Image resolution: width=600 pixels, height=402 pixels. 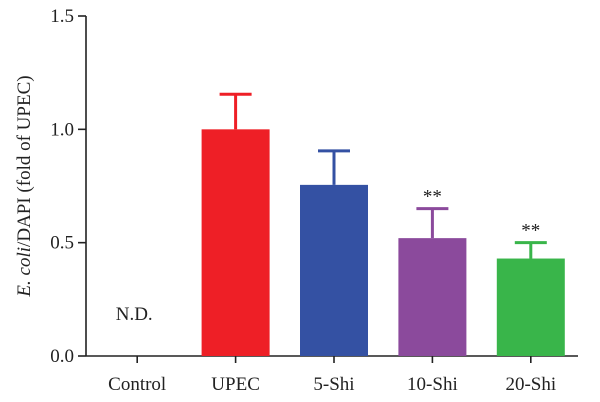 I want to click on x-tick-label: 5-Shi, so click(x=333, y=384).